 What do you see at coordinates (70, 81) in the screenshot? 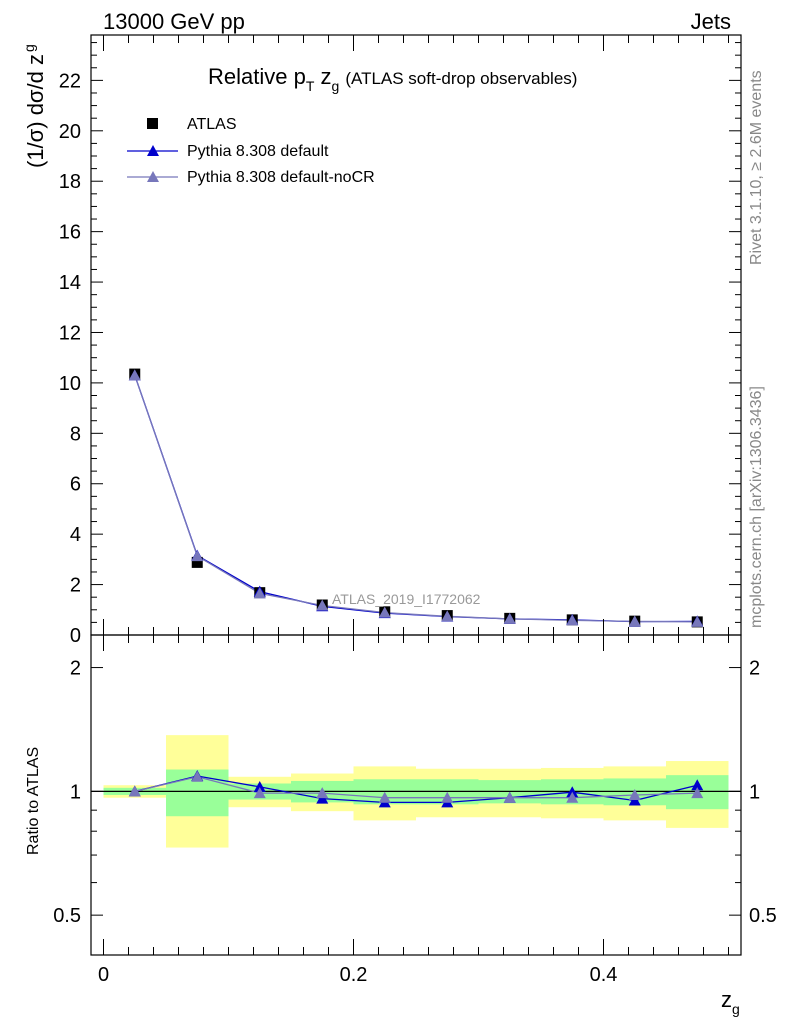
I see `main-y-tick-label: 22` at bounding box center [70, 81].